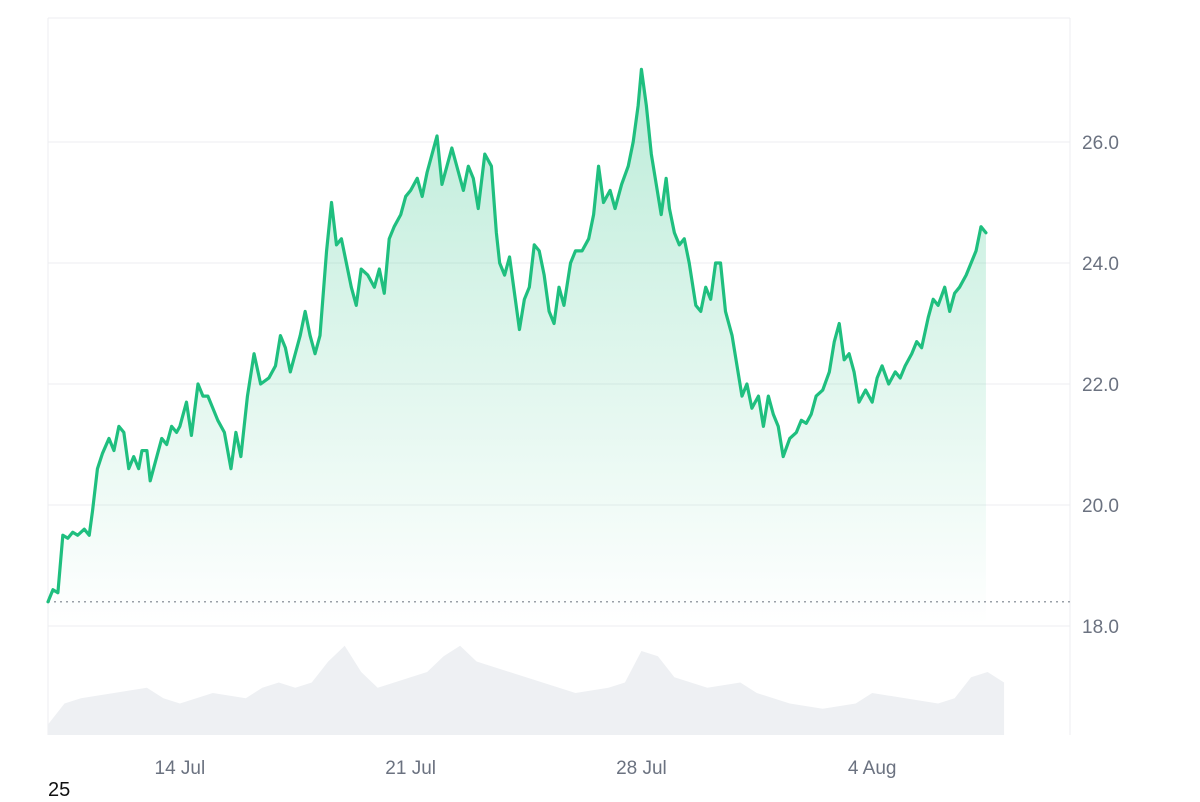  I want to click on y-tick-label: 22.0, so click(1100, 385).